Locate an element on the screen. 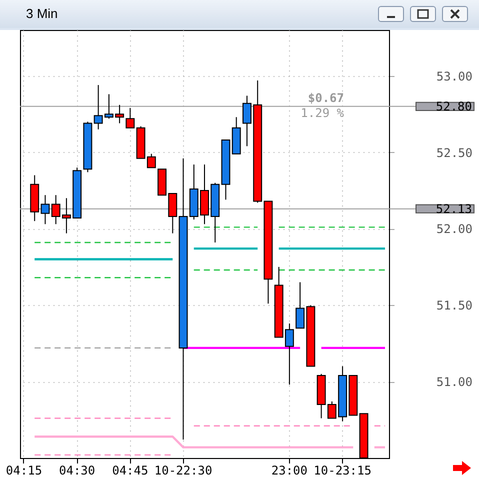 The height and width of the screenshot is (486, 479). ref-line-label: 52.13 is located at coordinates (454, 209).